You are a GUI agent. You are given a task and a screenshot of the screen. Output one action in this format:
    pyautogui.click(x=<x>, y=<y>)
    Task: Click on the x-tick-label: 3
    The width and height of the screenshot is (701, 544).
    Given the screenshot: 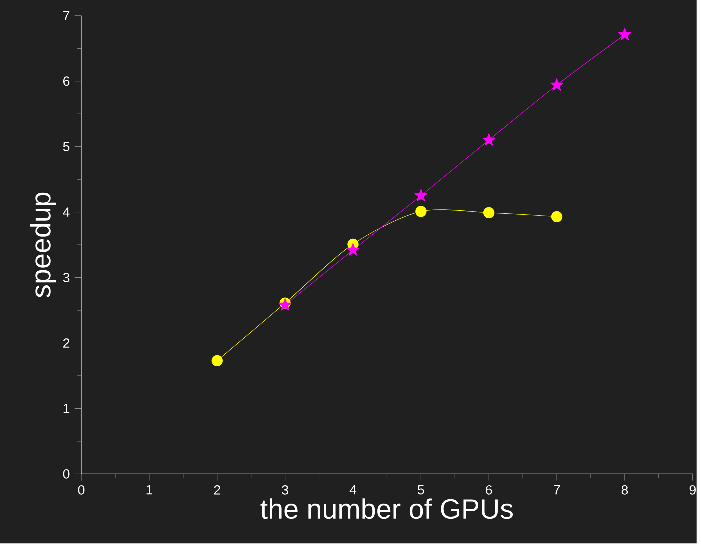 What is the action you would take?
    pyautogui.click(x=285, y=490)
    